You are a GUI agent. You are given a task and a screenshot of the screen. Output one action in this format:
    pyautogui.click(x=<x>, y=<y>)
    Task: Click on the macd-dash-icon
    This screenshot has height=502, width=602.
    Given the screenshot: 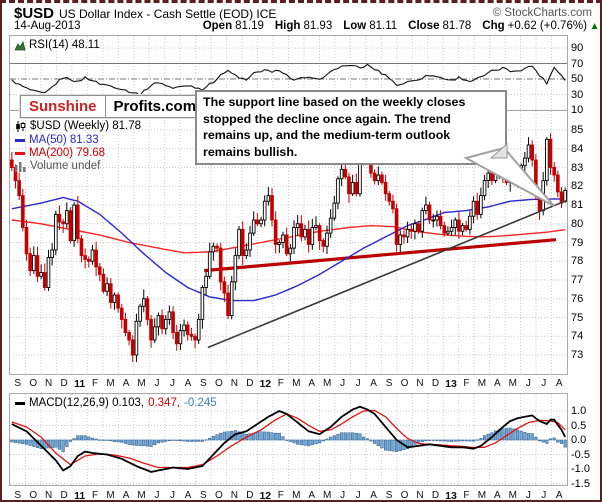 What is the action you would take?
    pyautogui.click(x=20, y=403)
    